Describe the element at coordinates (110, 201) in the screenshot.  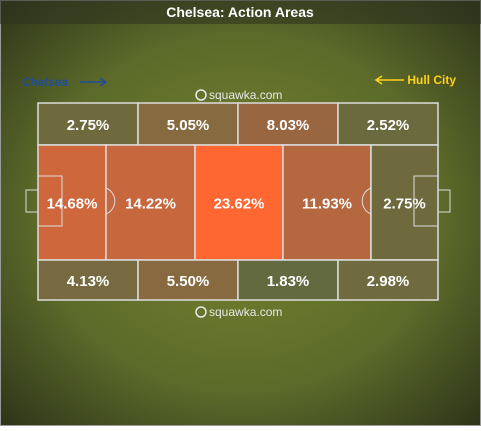
I see `arc-left` at that location.